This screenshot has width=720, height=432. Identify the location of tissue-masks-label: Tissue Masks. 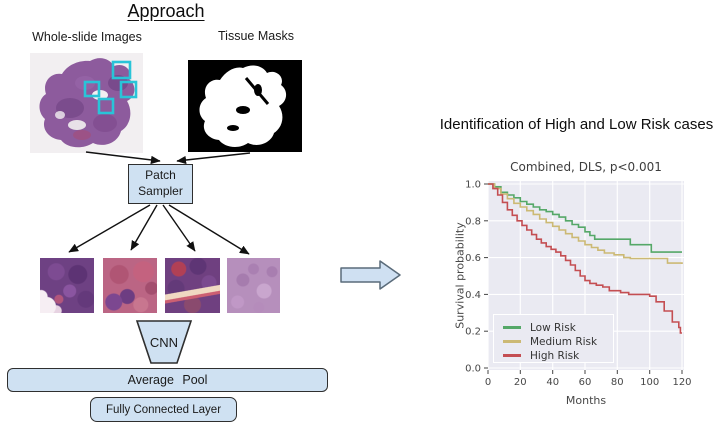
(256, 36).